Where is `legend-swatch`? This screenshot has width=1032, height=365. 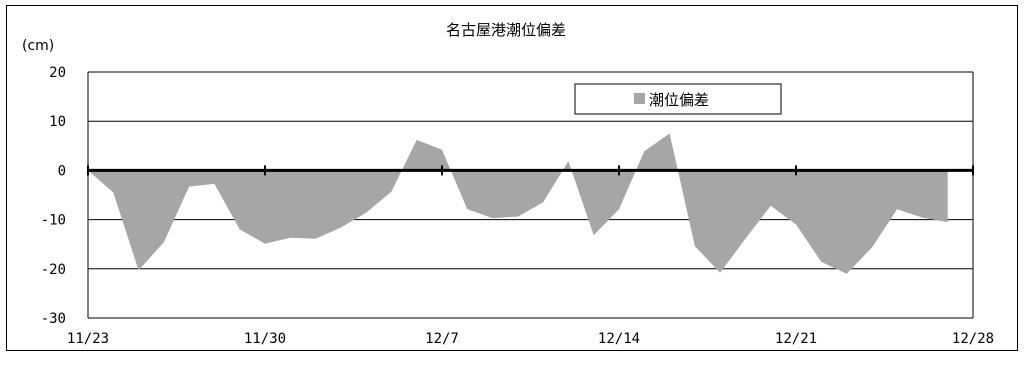 legend-swatch is located at coordinates (639, 98).